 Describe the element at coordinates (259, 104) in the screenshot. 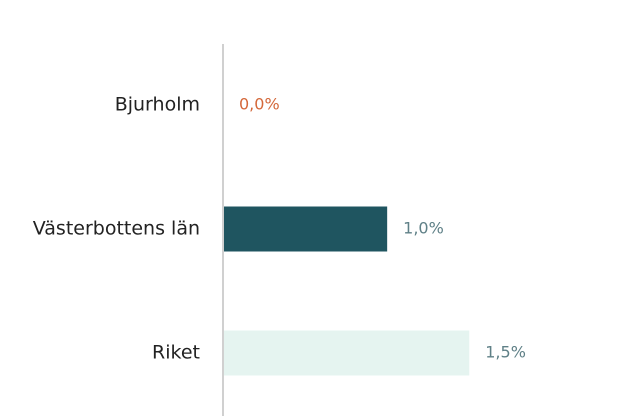

I see `value-label: 0,0%` at that location.